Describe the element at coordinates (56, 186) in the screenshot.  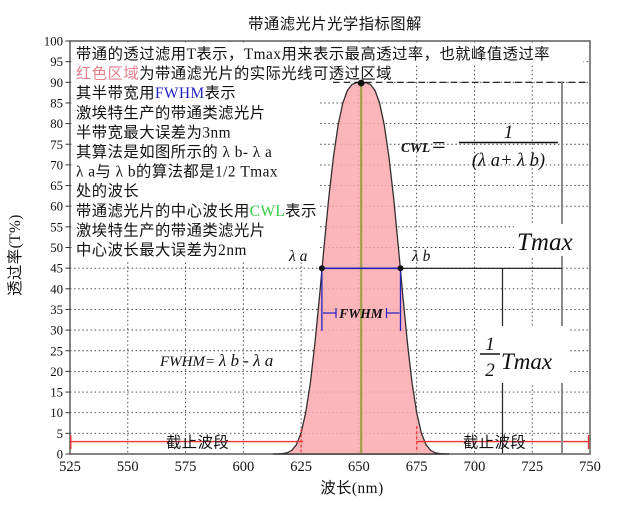
I see `y-tick-label: 65` at that location.